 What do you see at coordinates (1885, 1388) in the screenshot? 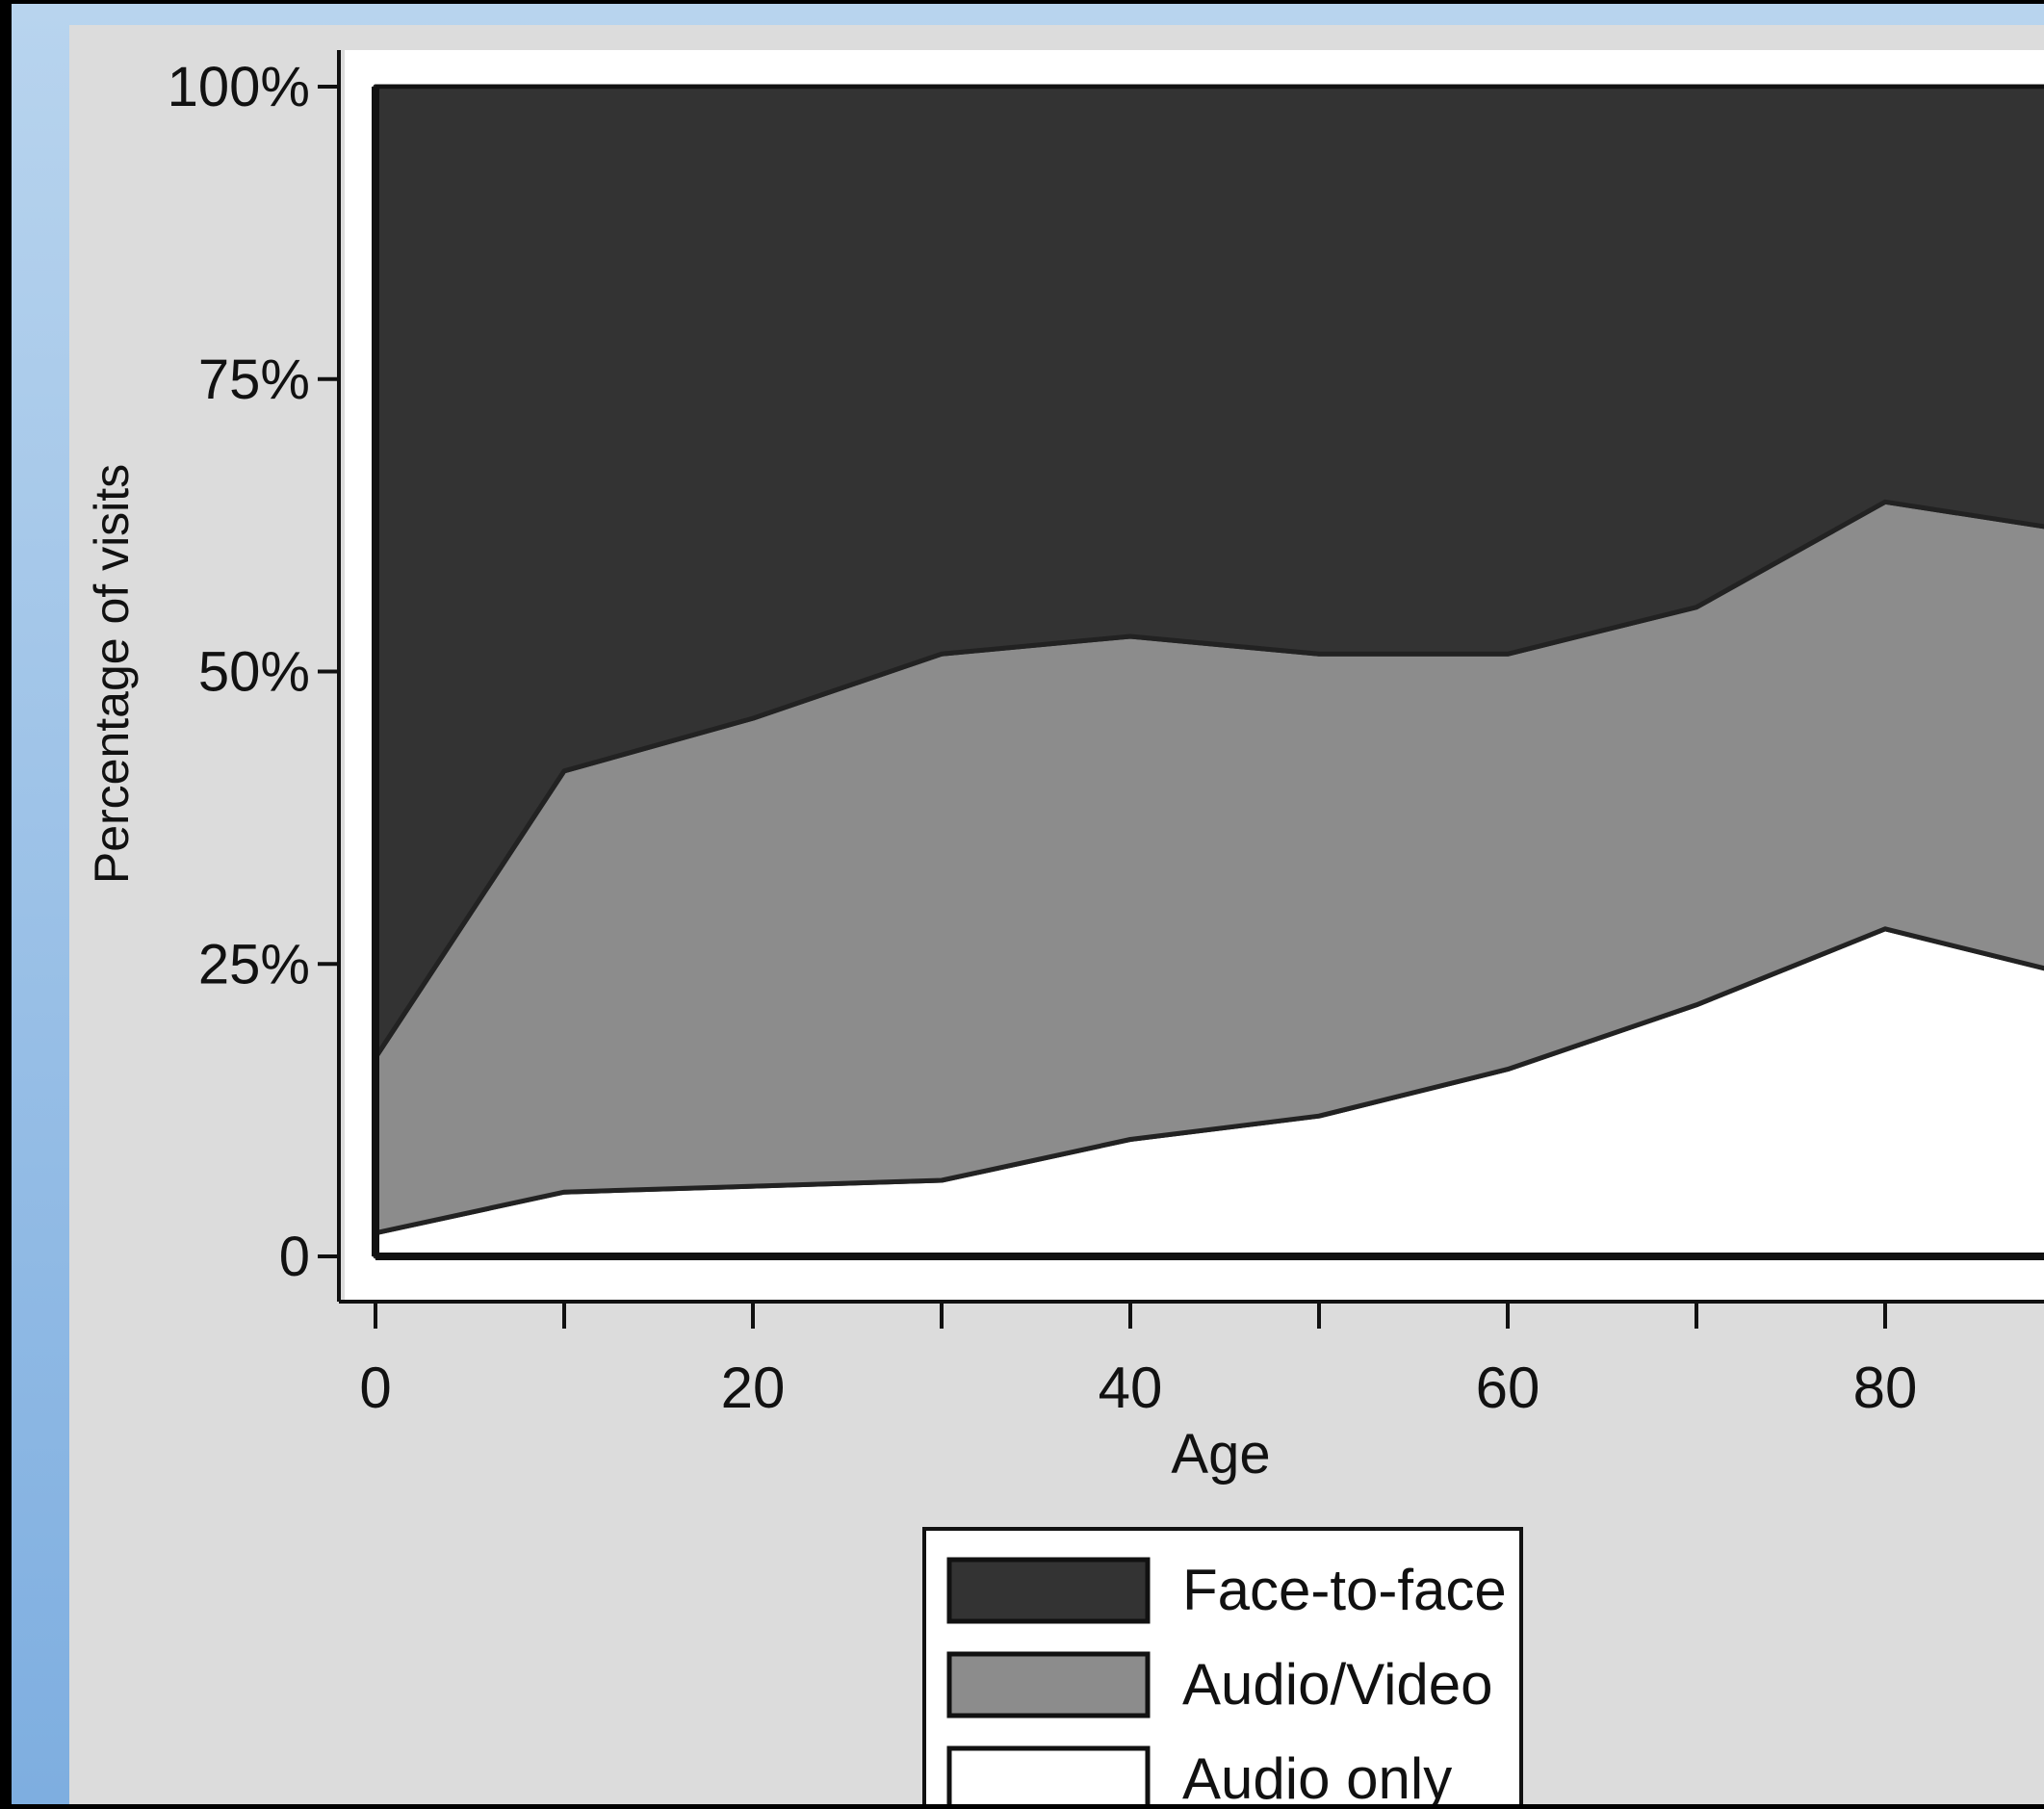
I see `x-tick-label: 80` at bounding box center [1885, 1388].